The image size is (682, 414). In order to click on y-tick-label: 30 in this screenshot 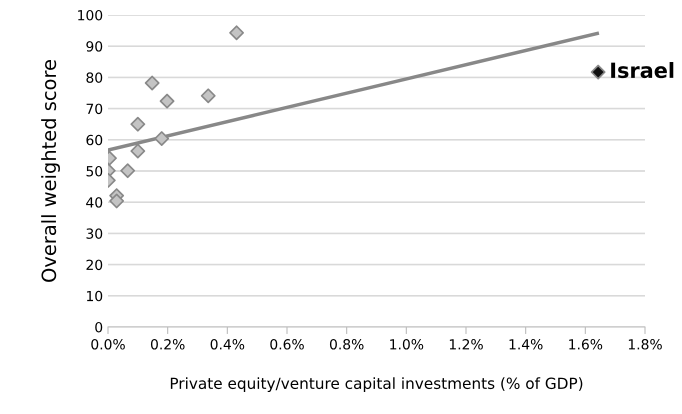, I will do `click(94, 233)`.